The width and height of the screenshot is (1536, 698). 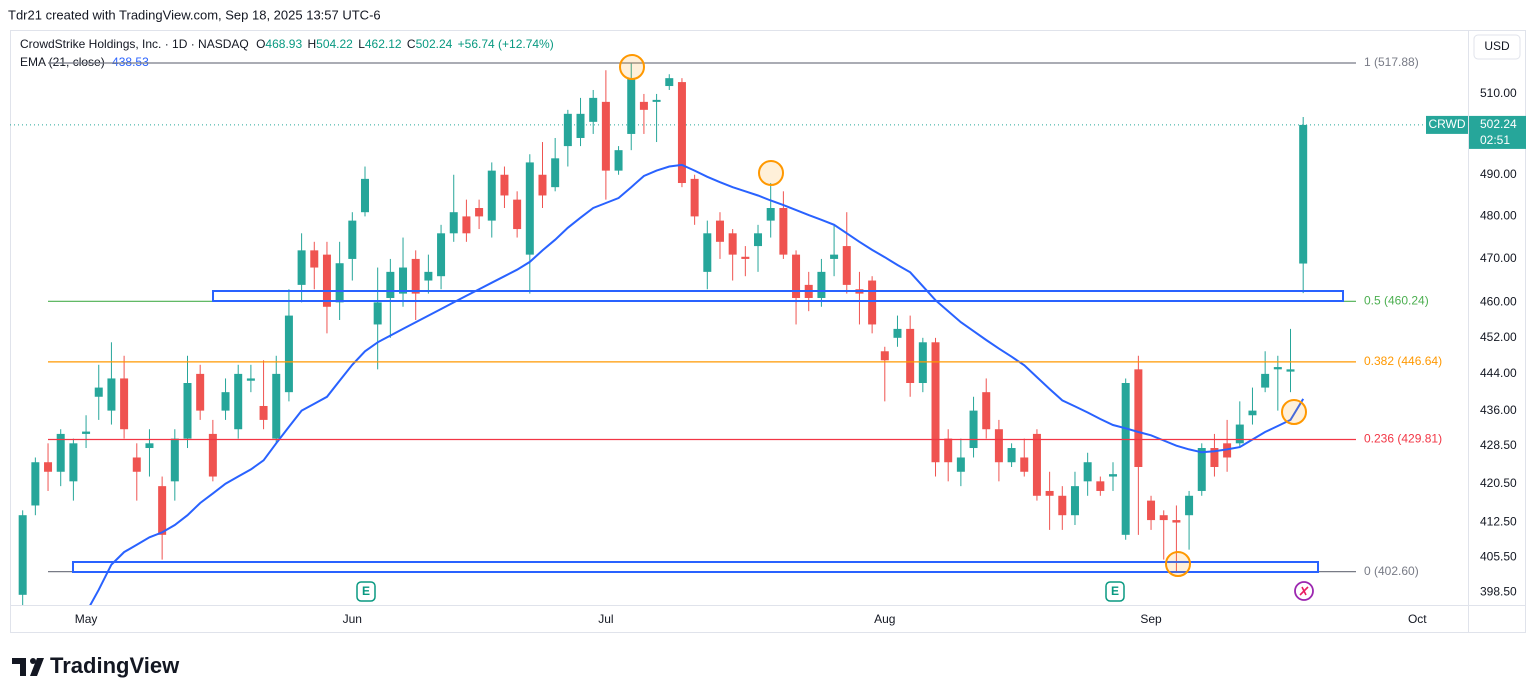 I want to click on y-tick-label: 444.00, so click(x=1498, y=373).